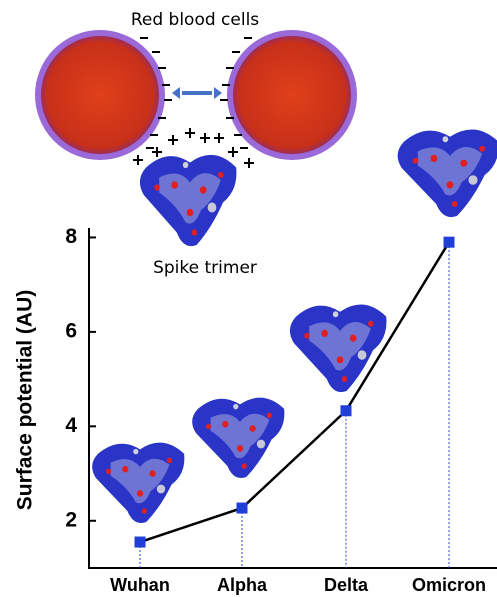 This screenshot has height=597, width=497. What do you see at coordinates (449, 585) in the screenshot?
I see `x-tick-label: Omicron` at bounding box center [449, 585].